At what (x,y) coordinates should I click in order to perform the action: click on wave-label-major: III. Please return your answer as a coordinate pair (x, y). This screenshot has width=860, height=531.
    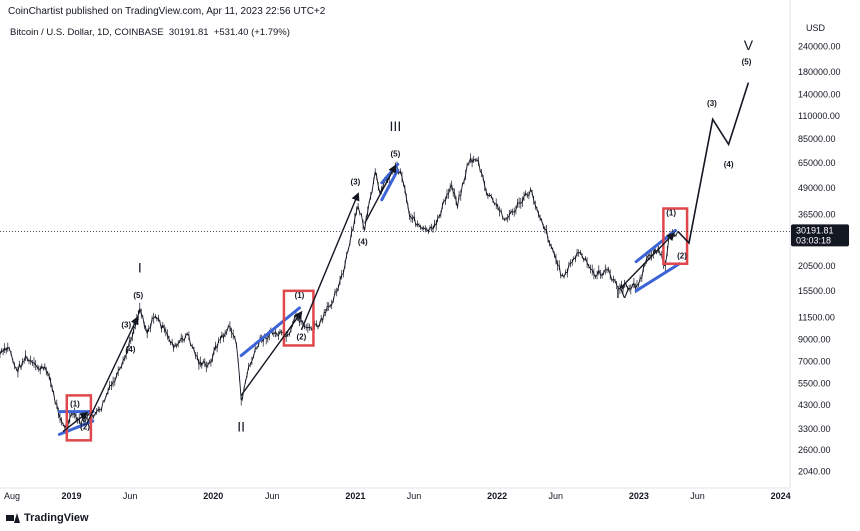
    Looking at the image, I should click on (396, 126).